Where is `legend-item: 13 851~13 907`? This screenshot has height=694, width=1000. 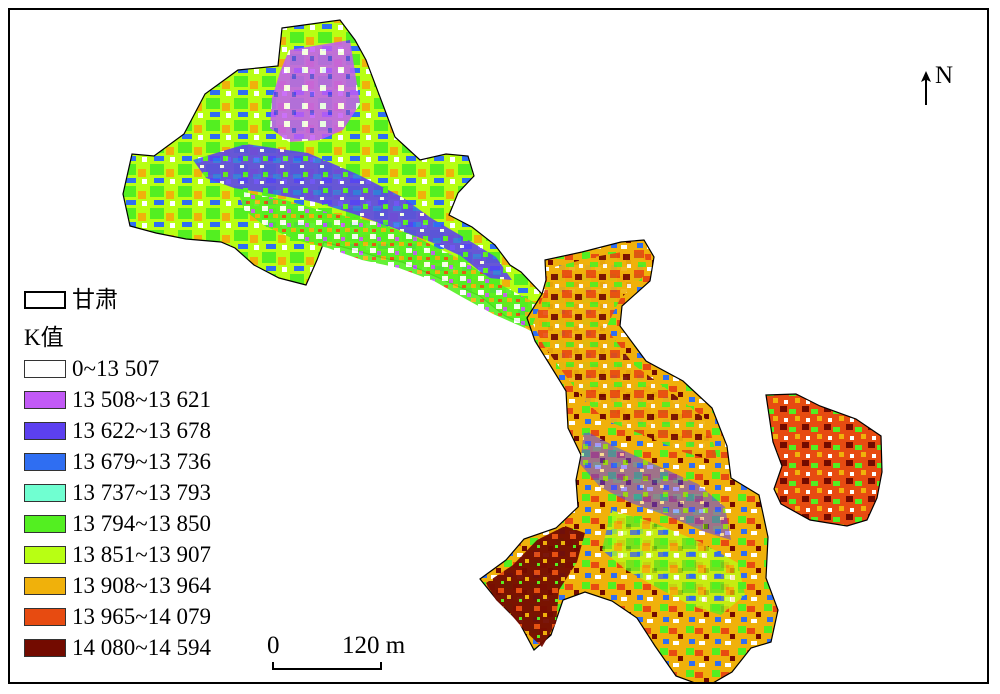 legend-item: 13 851~13 907 is located at coordinates (117, 555).